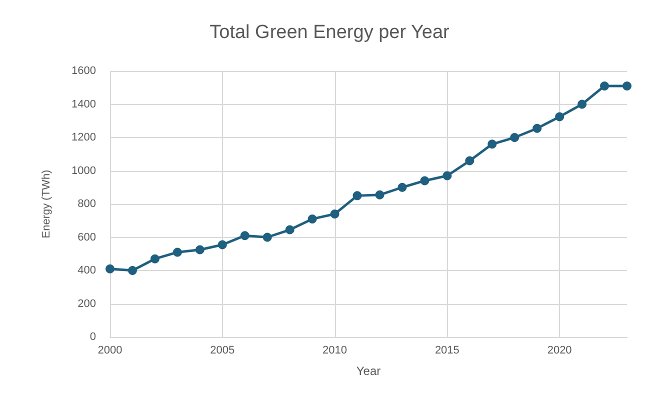  I want to click on y-tick-label: 0, so click(93, 337).